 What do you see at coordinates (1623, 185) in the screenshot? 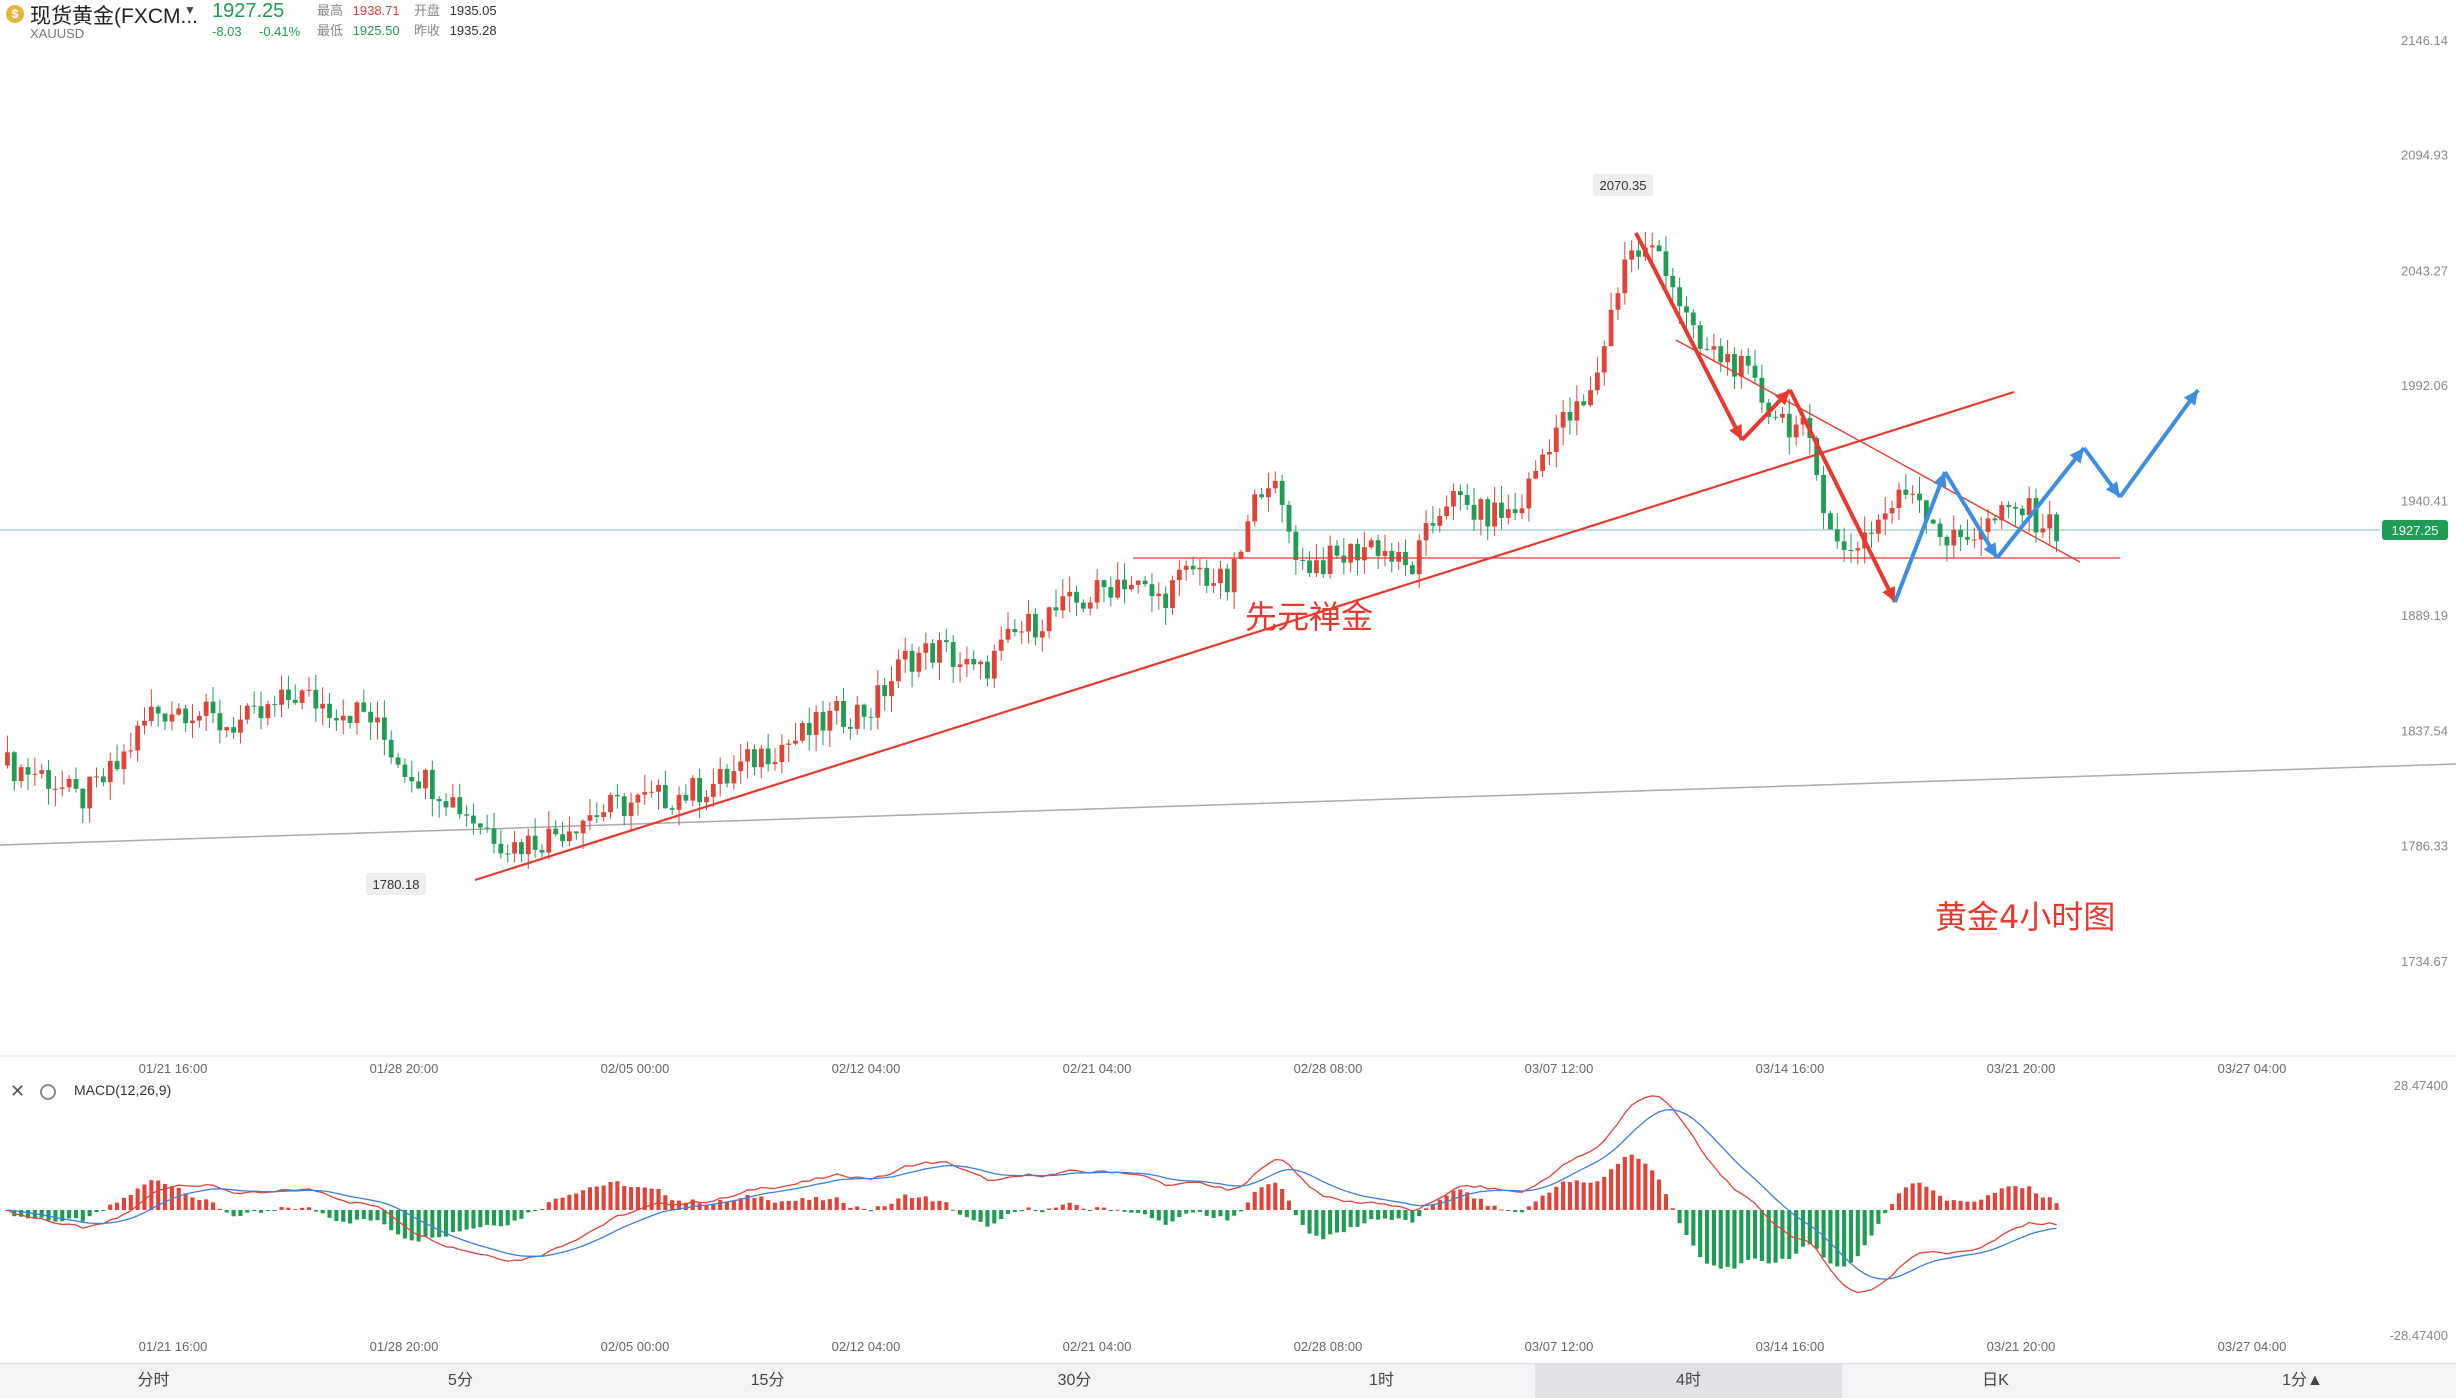
I see `high-annotation-box` at bounding box center [1623, 185].